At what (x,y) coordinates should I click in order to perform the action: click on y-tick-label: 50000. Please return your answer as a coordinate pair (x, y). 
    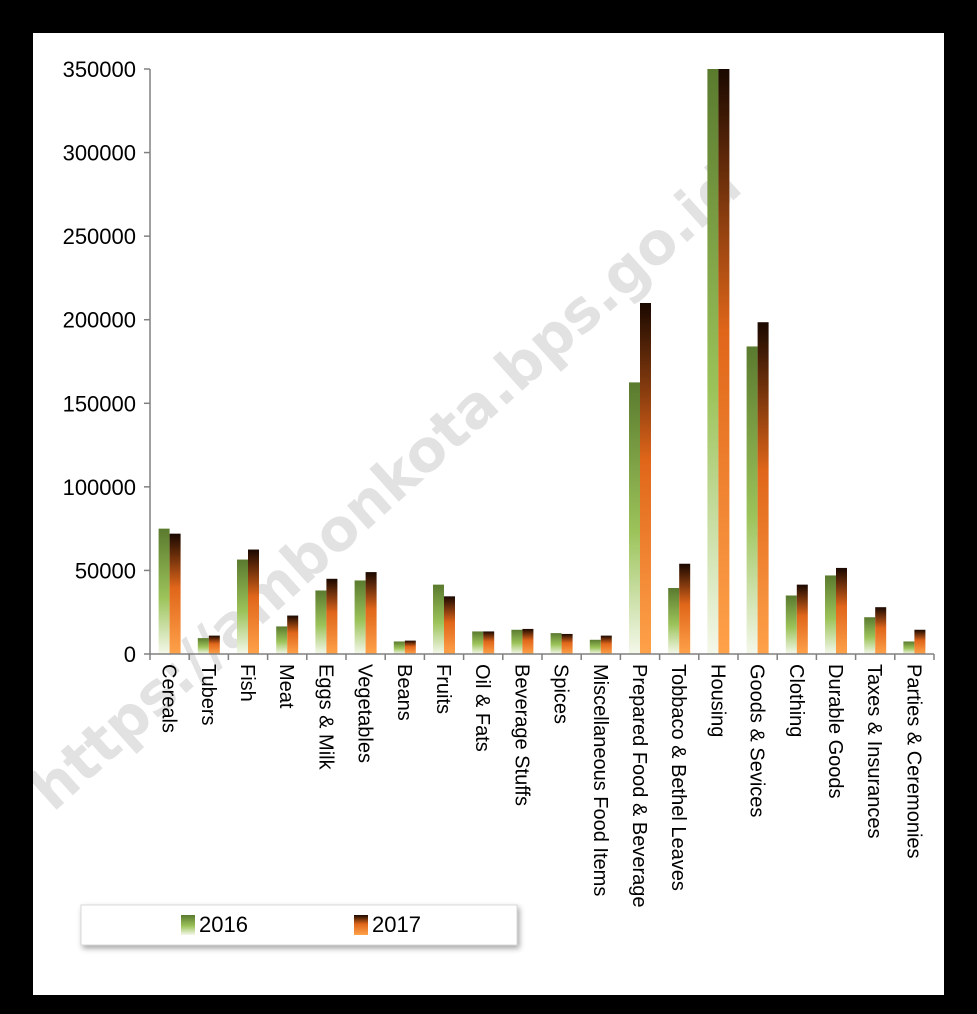
    Looking at the image, I should click on (105, 570).